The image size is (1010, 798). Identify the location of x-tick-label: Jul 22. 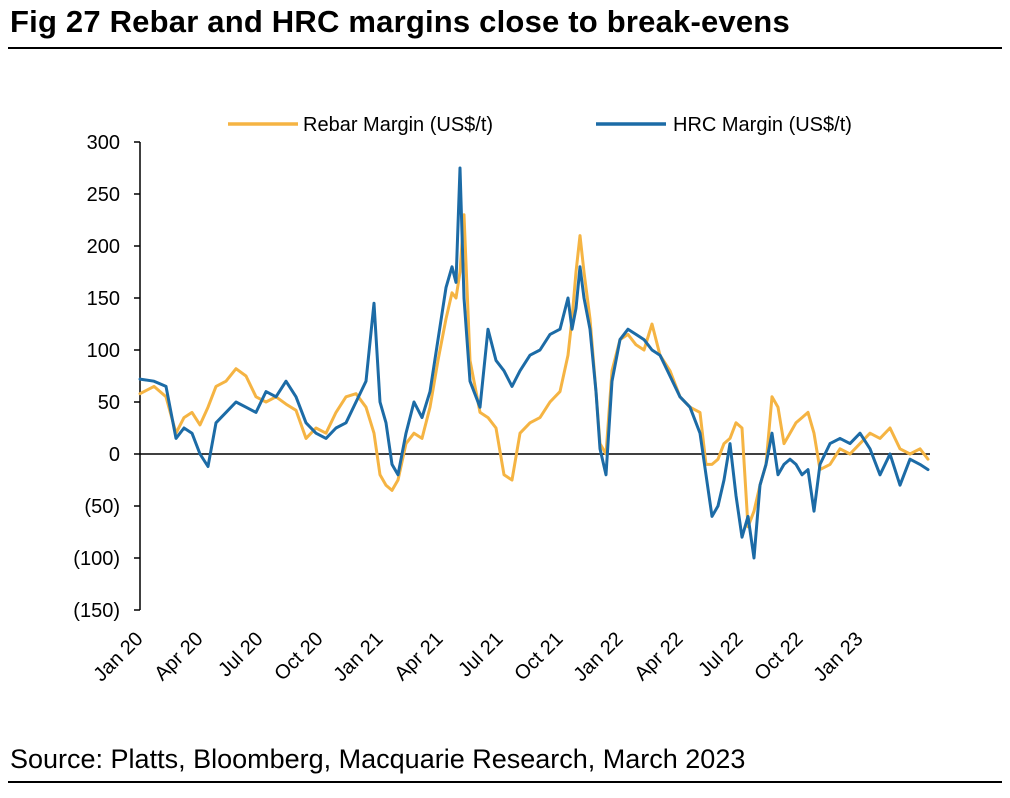
(720, 654).